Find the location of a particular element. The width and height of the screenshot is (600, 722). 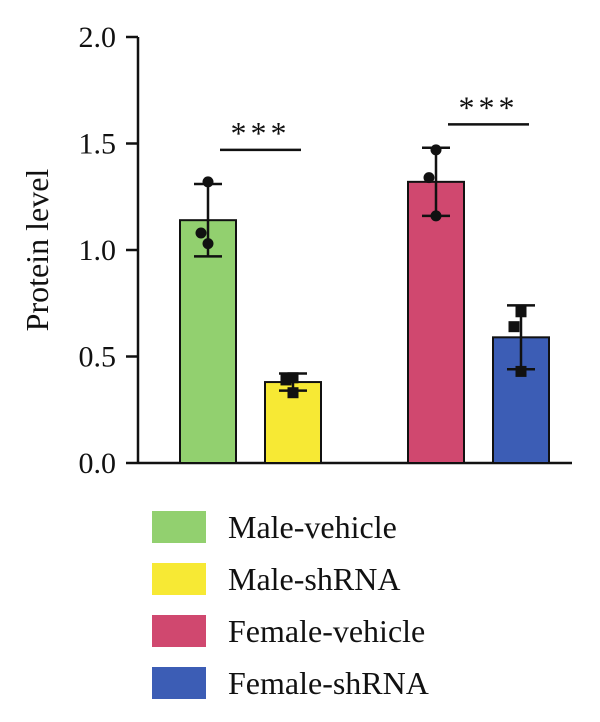

y-tick-label: 1.0 is located at coordinates (98, 250).